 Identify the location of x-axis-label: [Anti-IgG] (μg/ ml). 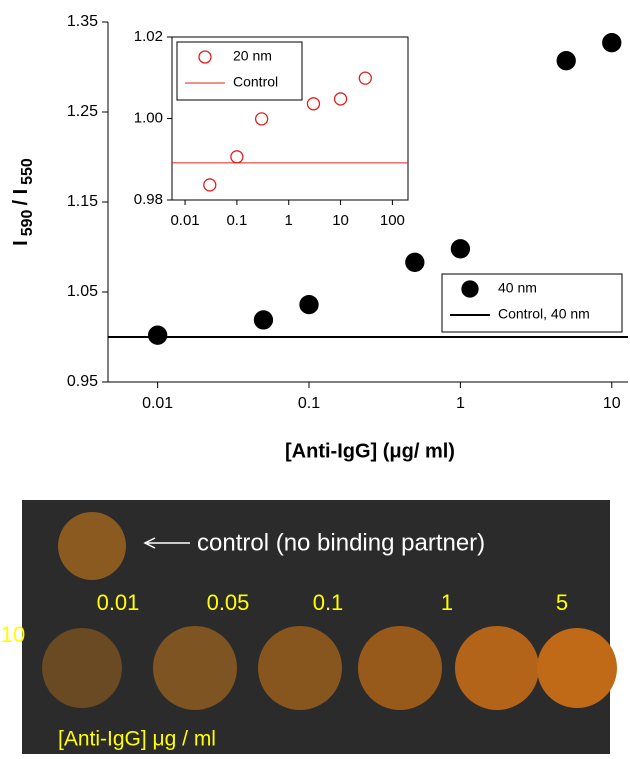
(370, 451).